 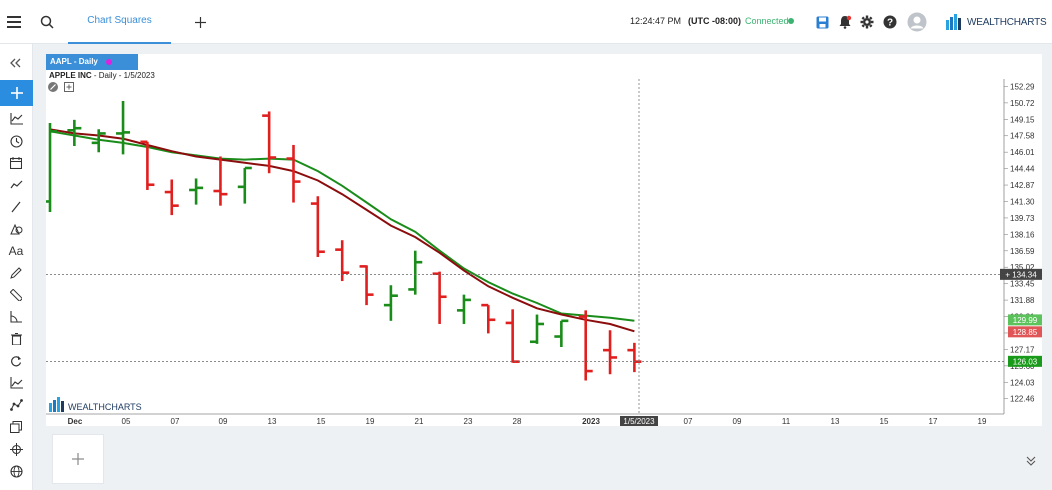 What do you see at coordinates (1022, 119) in the screenshot?
I see `y-tick-label: 149.15` at bounding box center [1022, 119].